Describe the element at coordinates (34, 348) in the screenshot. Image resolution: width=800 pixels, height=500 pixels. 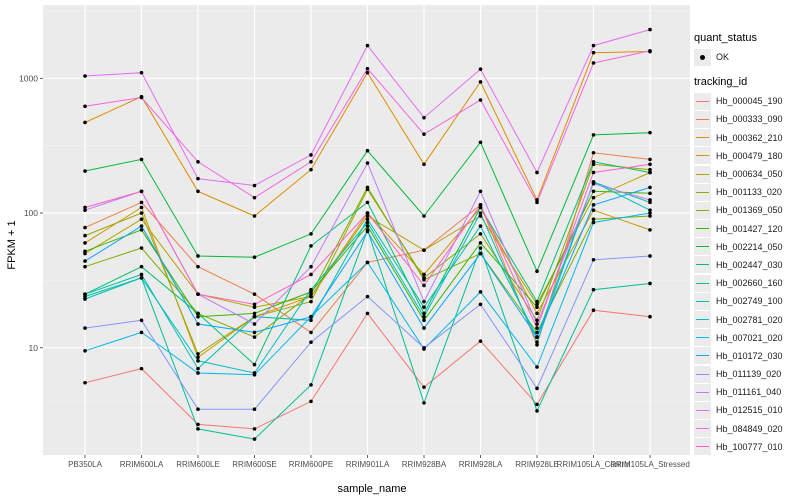
I see `y-tick-label: 10` at that location.